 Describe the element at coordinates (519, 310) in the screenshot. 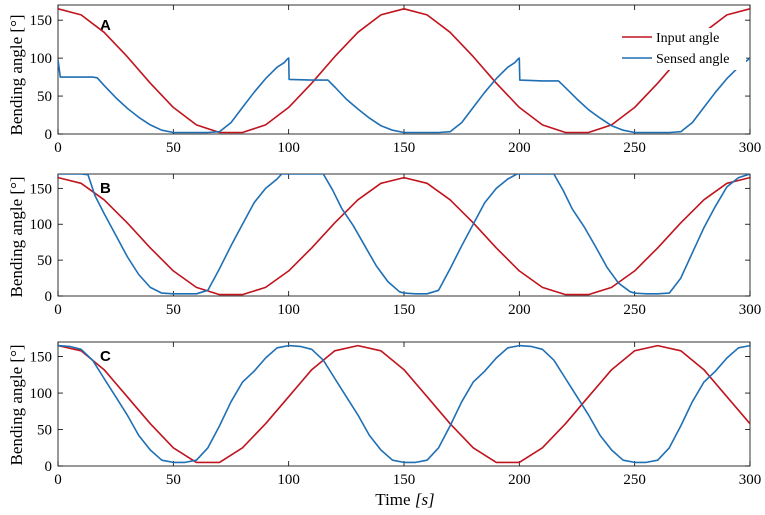

I see `x-tick-label-b: 200` at that location.